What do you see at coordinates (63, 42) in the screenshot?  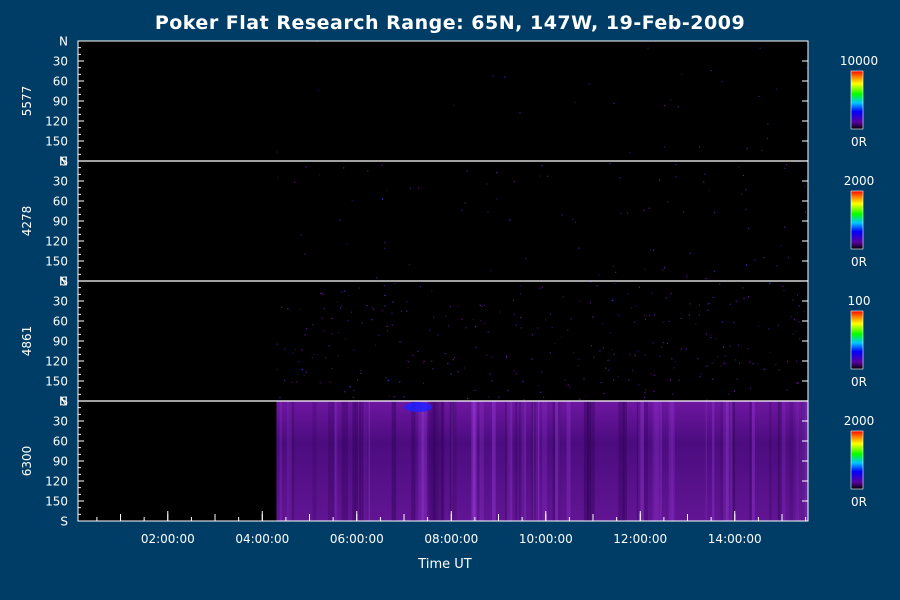 I see `y-tick-label: N` at bounding box center [63, 42].